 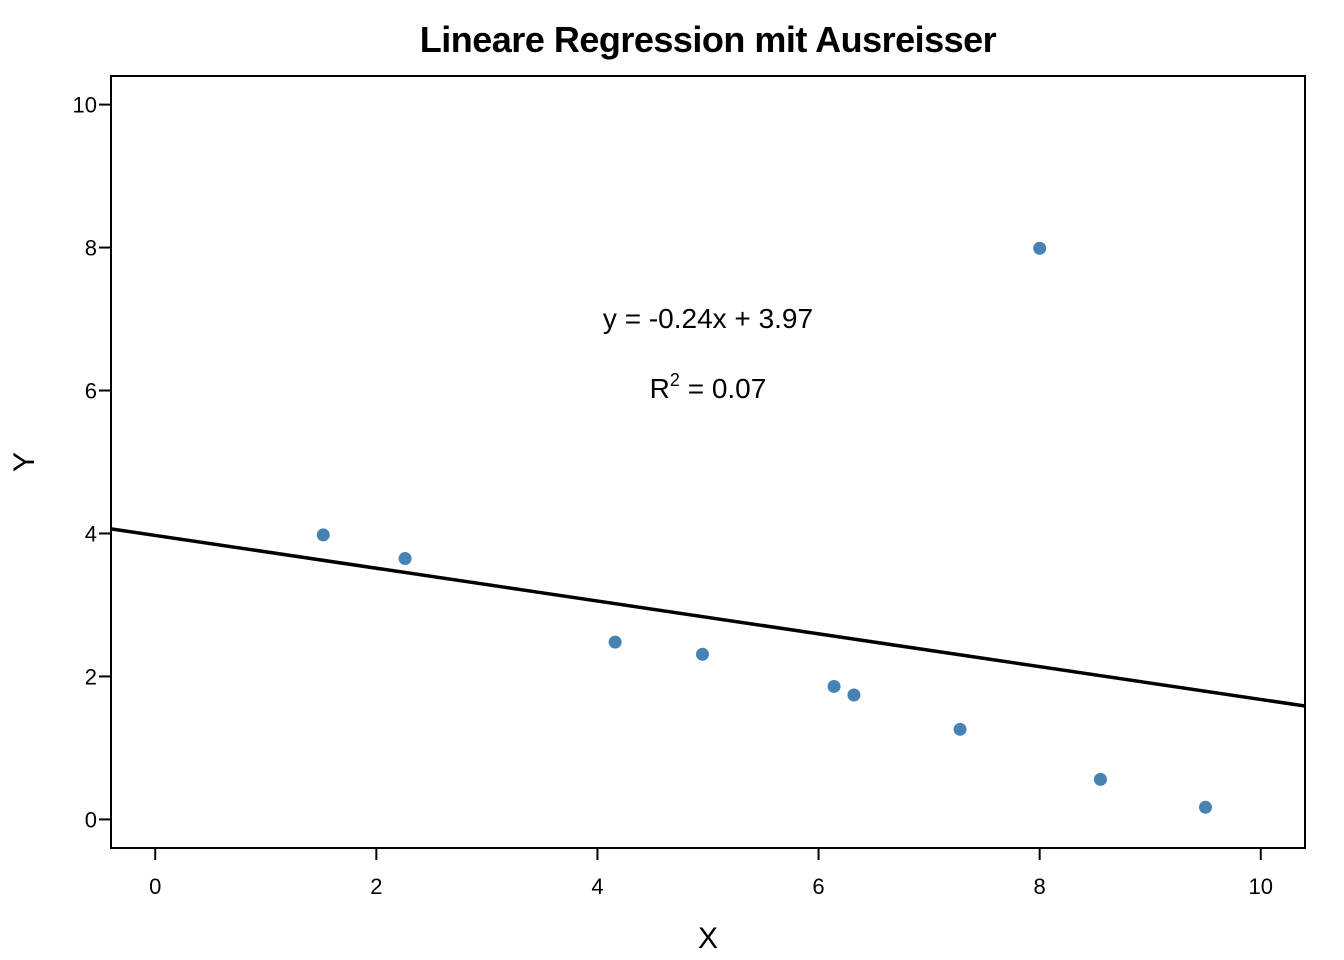 I want to click on y-tick-label: 6, so click(x=91, y=391).